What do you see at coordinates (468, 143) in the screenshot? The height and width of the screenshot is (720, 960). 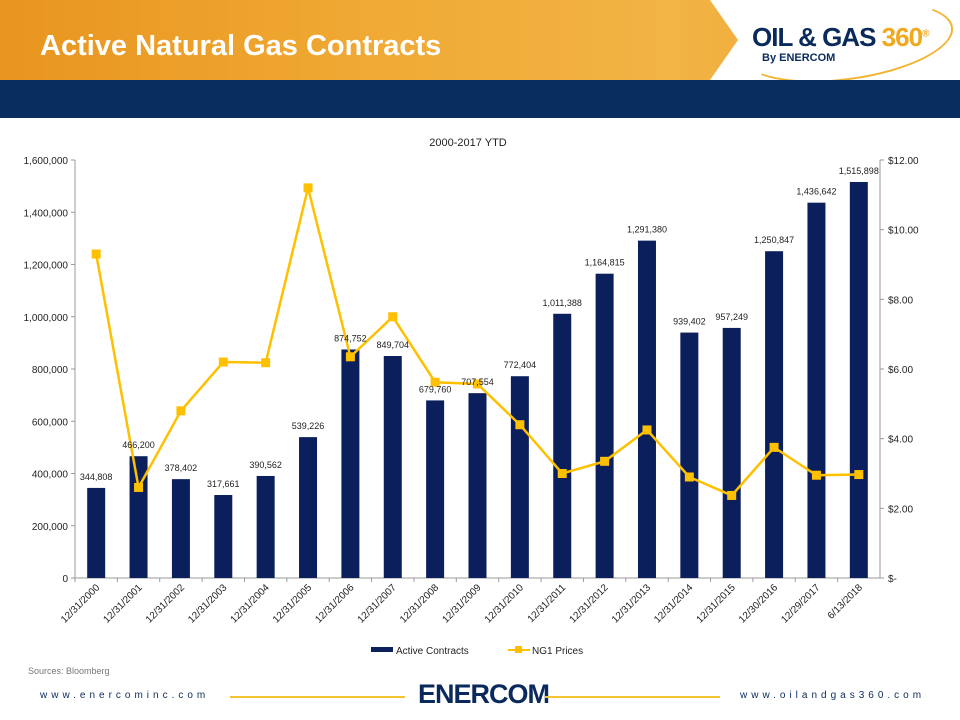 I see `chart-title: 2000-2017 YTD` at bounding box center [468, 143].